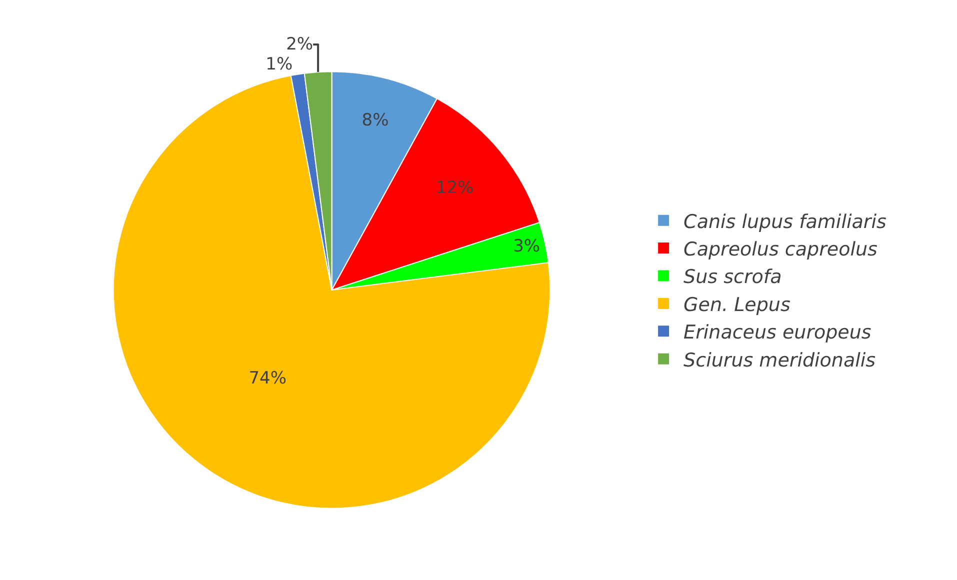 The height and width of the screenshot is (580, 957). I want to click on legend-label: Sus scrofa, so click(733, 277).